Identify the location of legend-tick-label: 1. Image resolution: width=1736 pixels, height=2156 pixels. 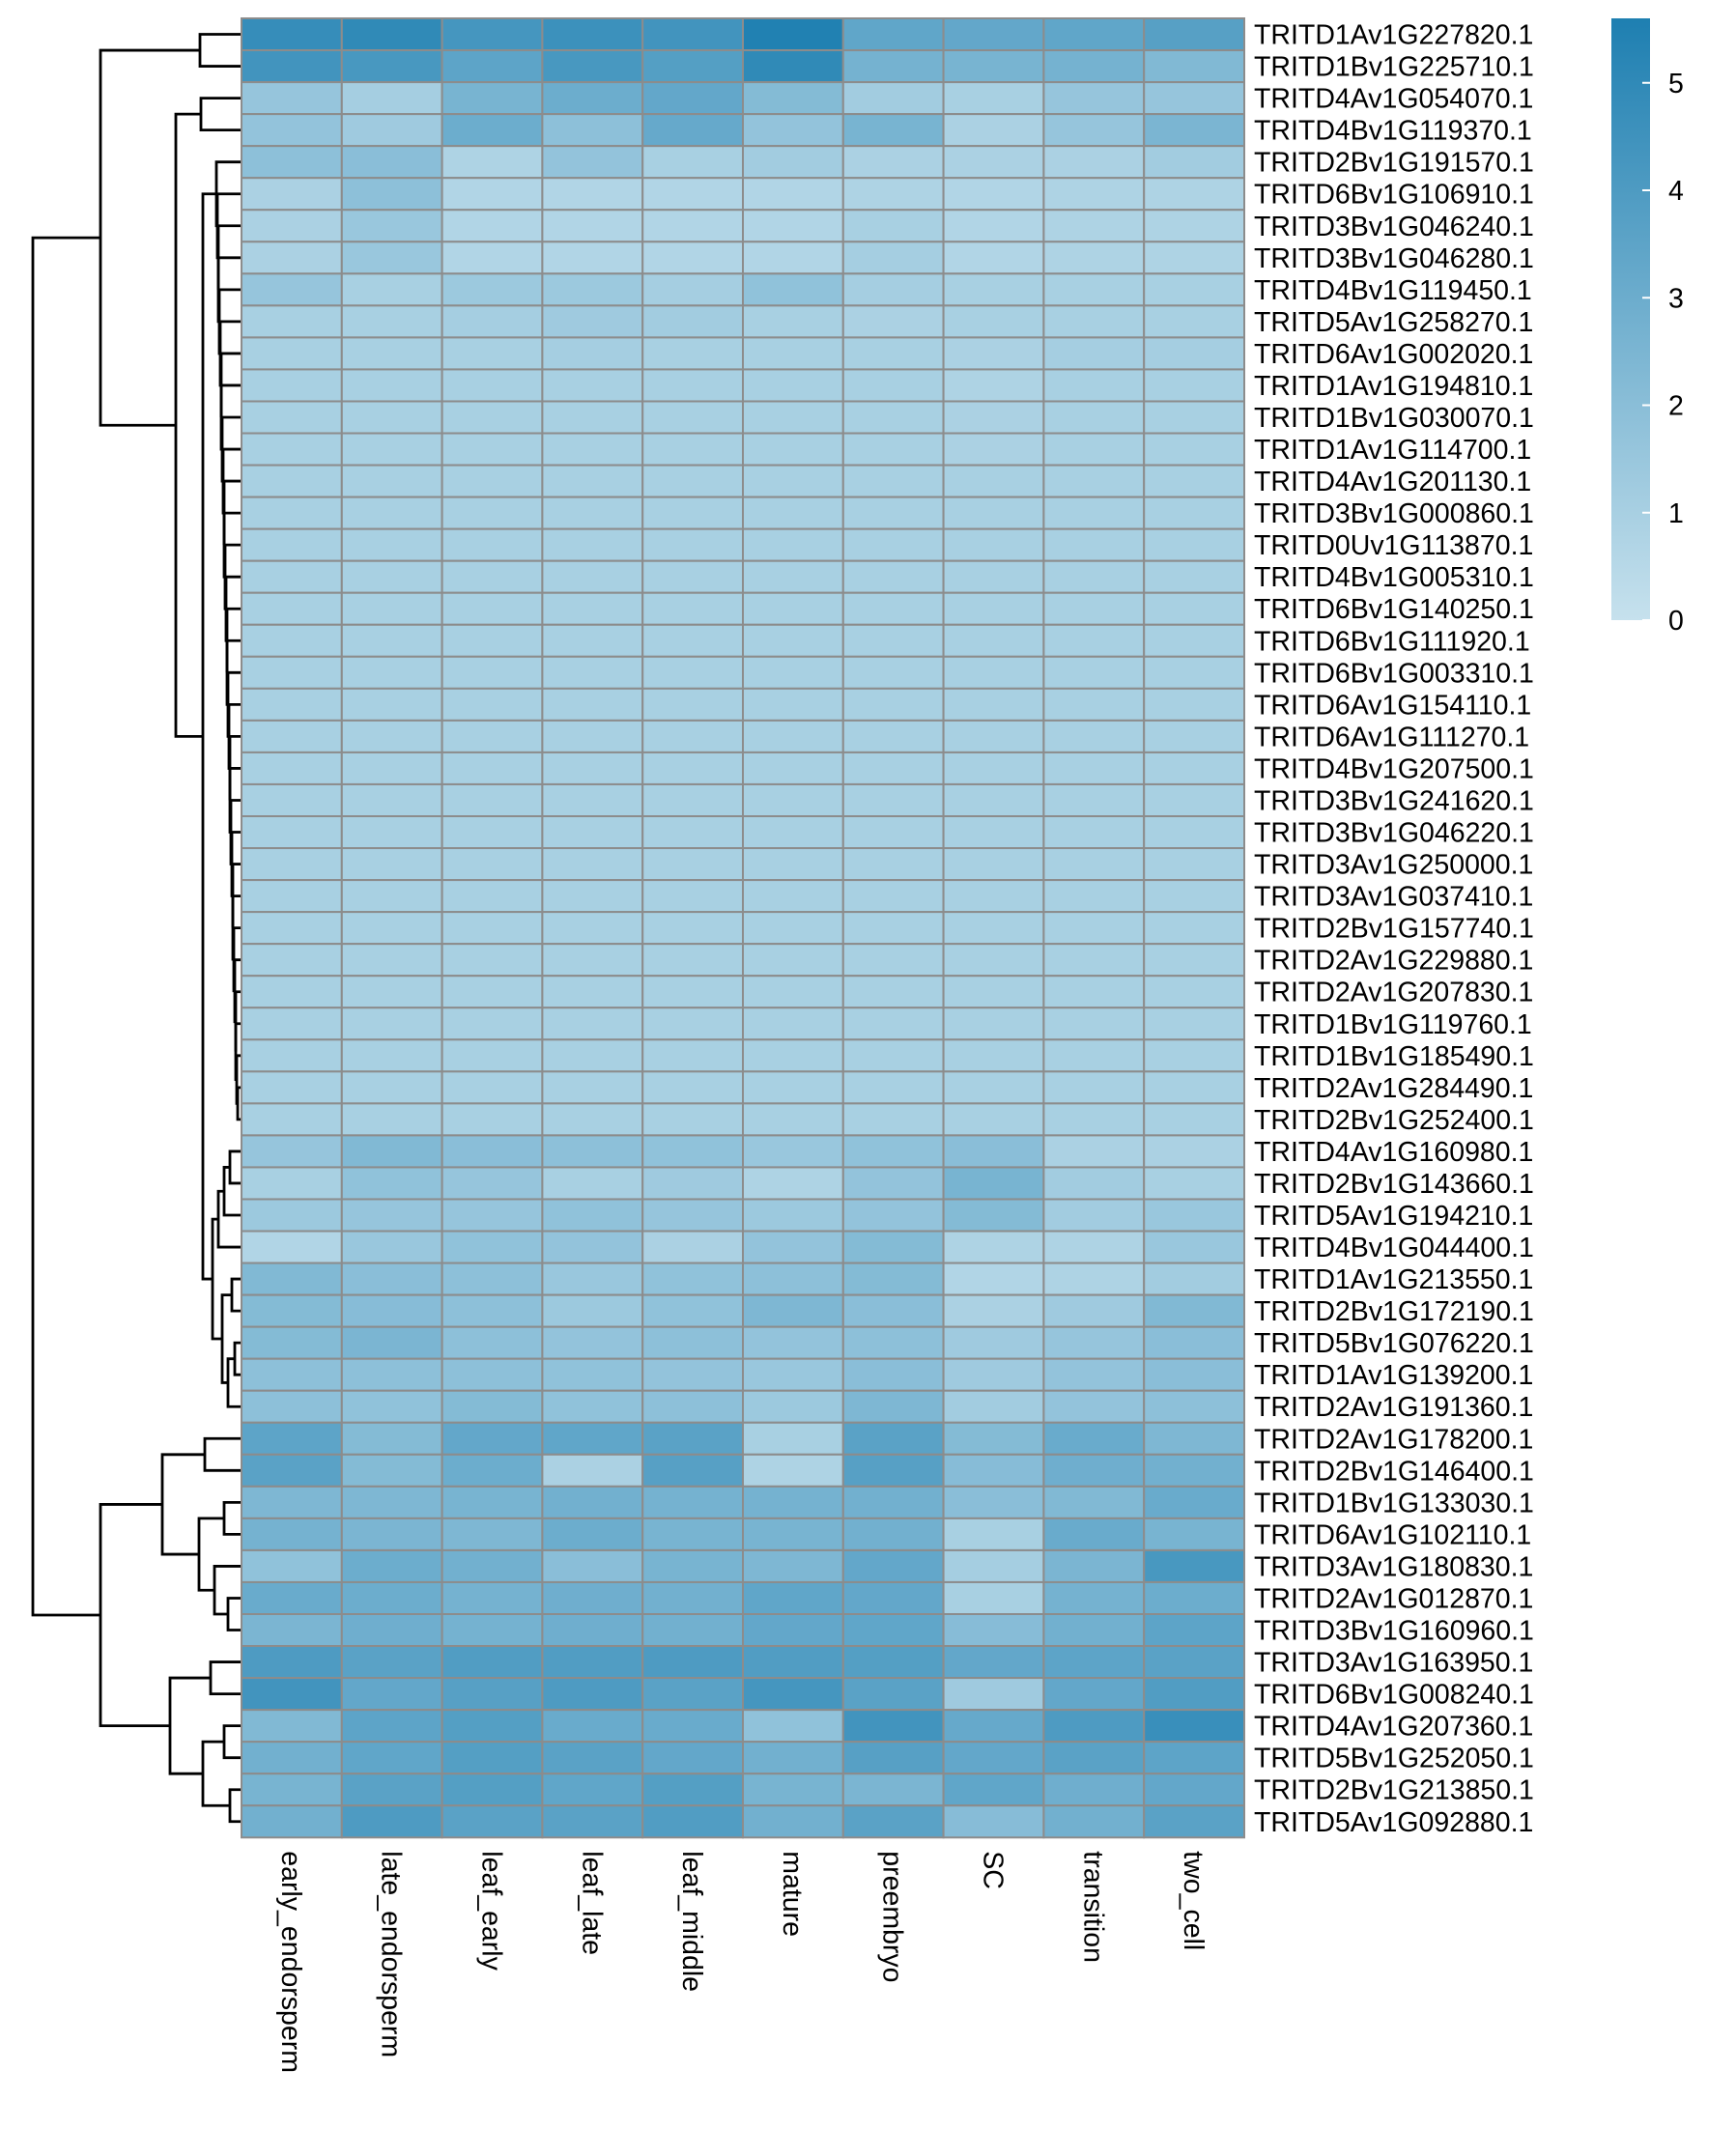
(1676, 513).